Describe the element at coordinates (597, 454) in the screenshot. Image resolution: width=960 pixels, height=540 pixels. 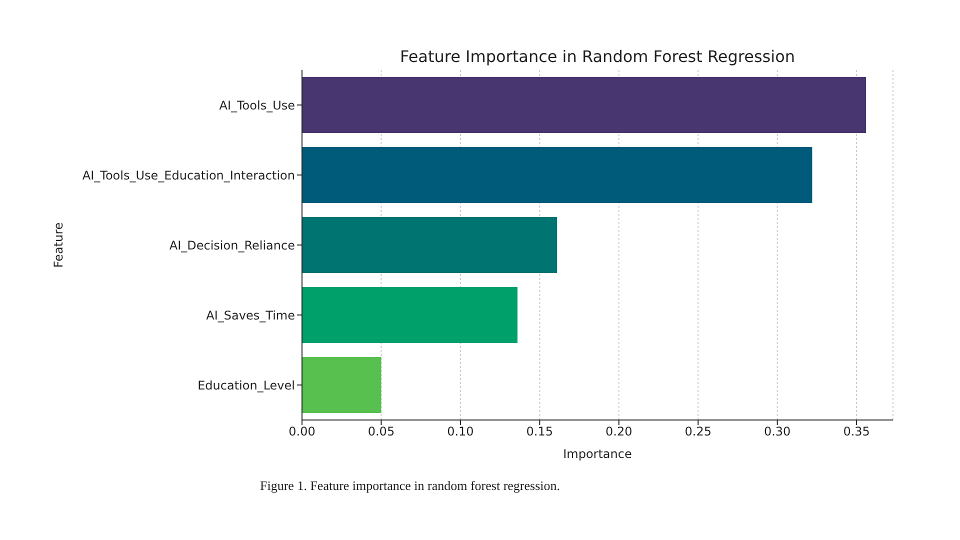
I see `x-axis-title: Importance` at that location.